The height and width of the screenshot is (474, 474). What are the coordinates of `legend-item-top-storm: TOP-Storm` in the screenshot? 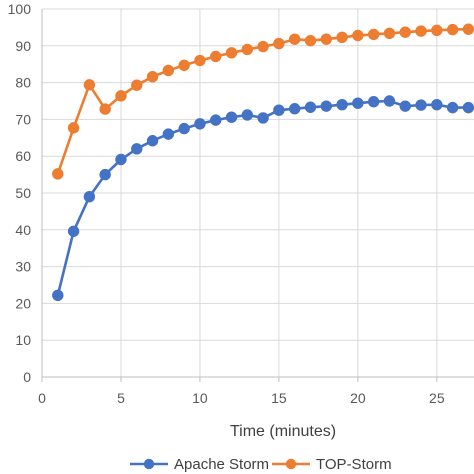 It's located at (332, 464).